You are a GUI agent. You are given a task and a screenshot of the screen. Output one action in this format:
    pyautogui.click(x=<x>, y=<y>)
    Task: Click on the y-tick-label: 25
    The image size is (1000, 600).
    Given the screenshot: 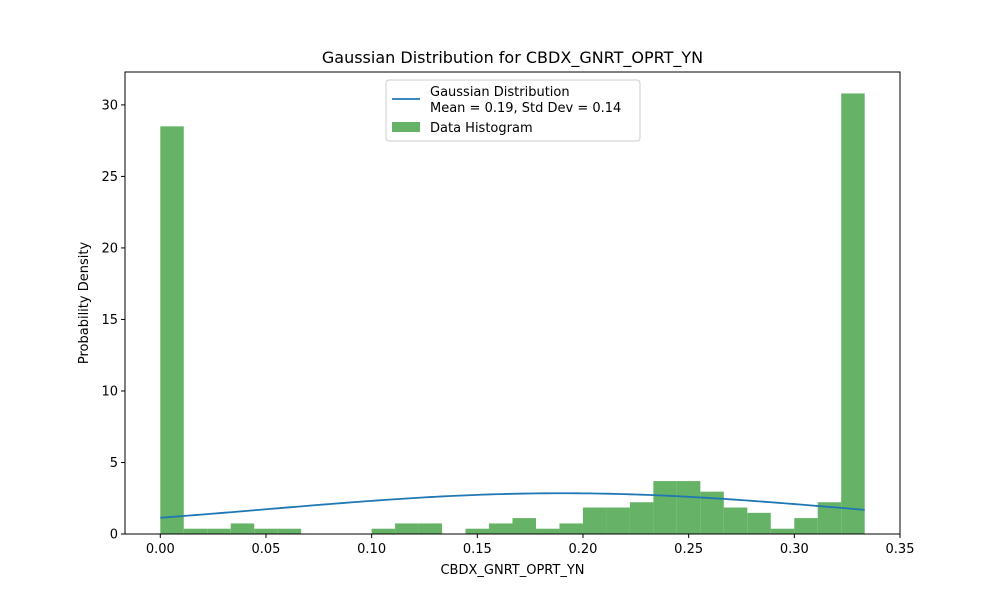 What is the action you would take?
    pyautogui.click(x=109, y=177)
    